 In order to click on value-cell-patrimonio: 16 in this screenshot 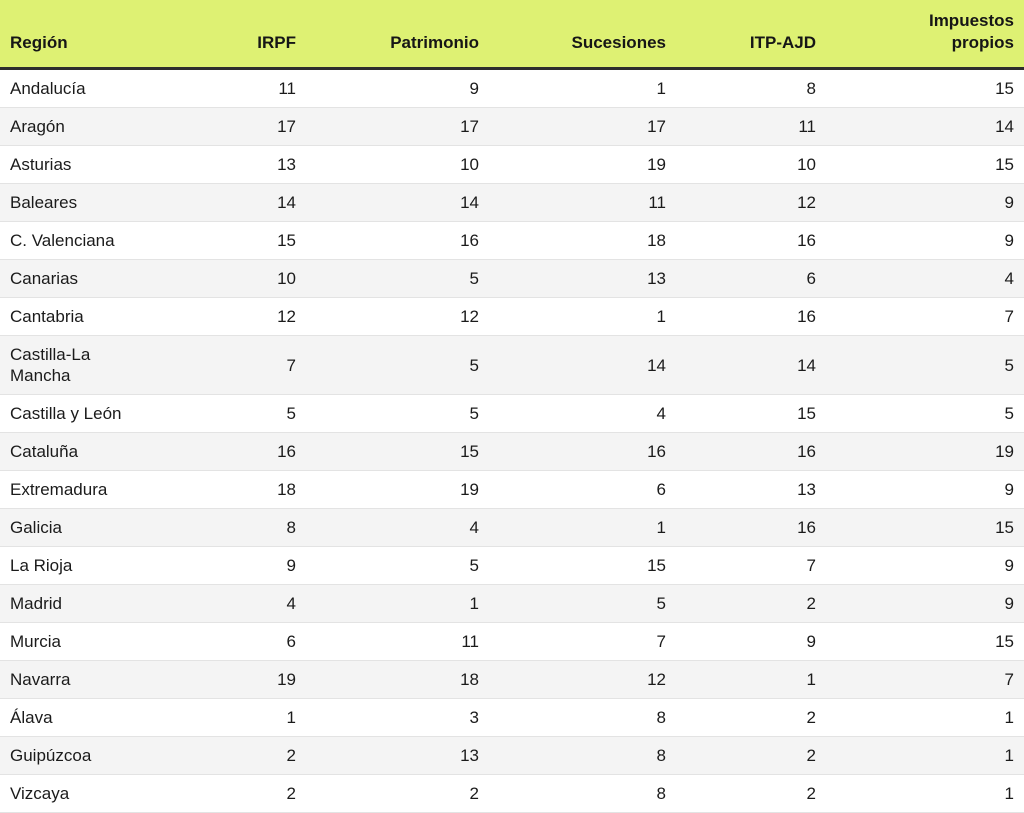, I will do `click(397, 240)`.